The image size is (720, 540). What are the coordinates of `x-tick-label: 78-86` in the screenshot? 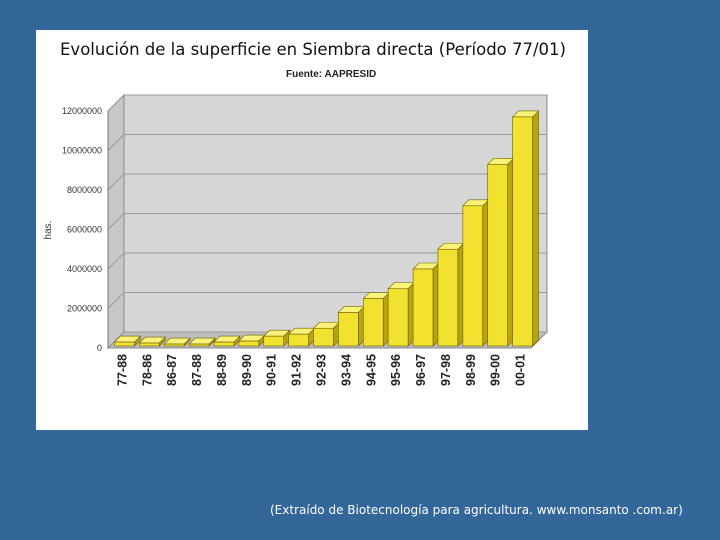 It's located at (147, 370).